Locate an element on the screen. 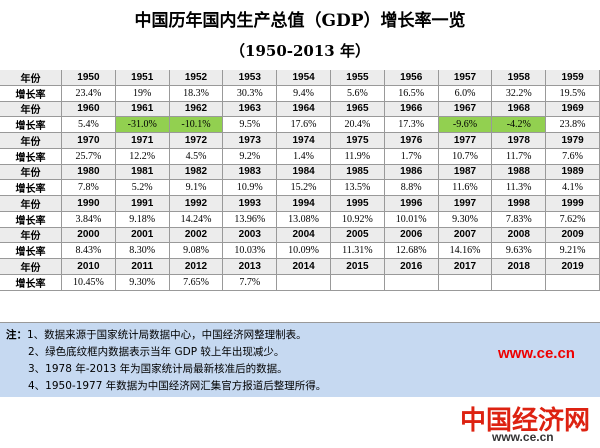 This screenshot has width=600, height=448. year-cell: 2008 is located at coordinates (519, 235).